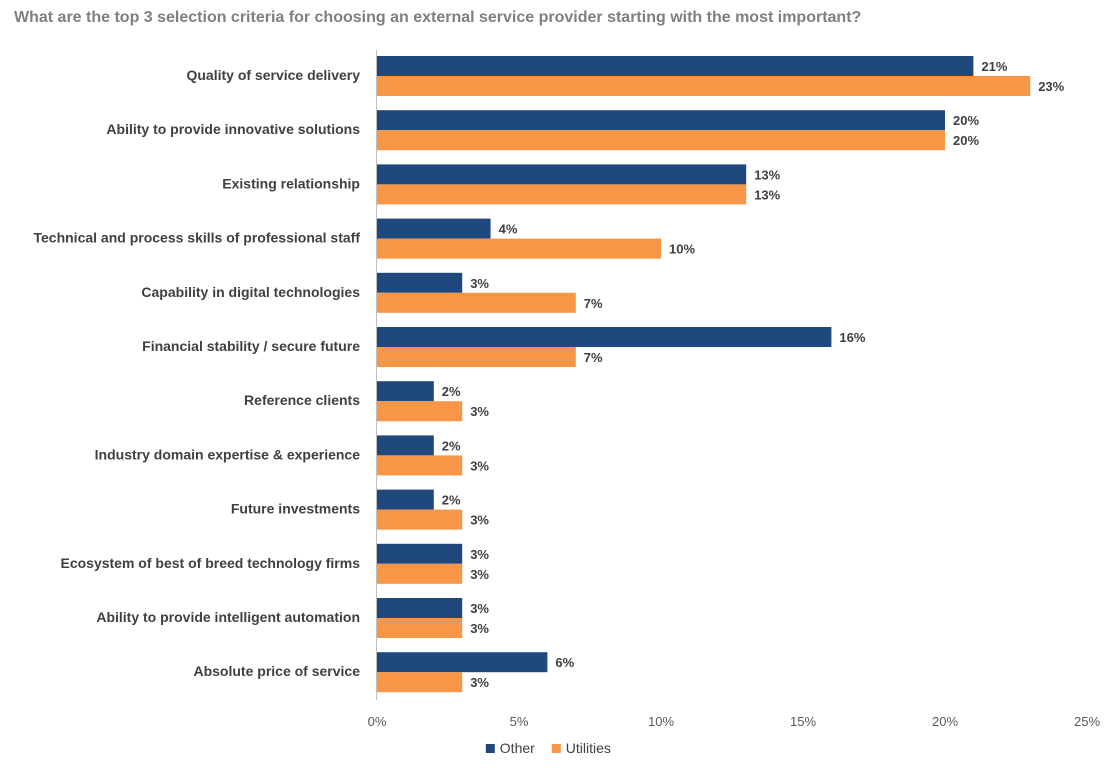 The image size is (1118, 777). Describe the element at coordinates (251, 346) in the screenshot. I see `category-label: Financial stability / secure future` at that location.